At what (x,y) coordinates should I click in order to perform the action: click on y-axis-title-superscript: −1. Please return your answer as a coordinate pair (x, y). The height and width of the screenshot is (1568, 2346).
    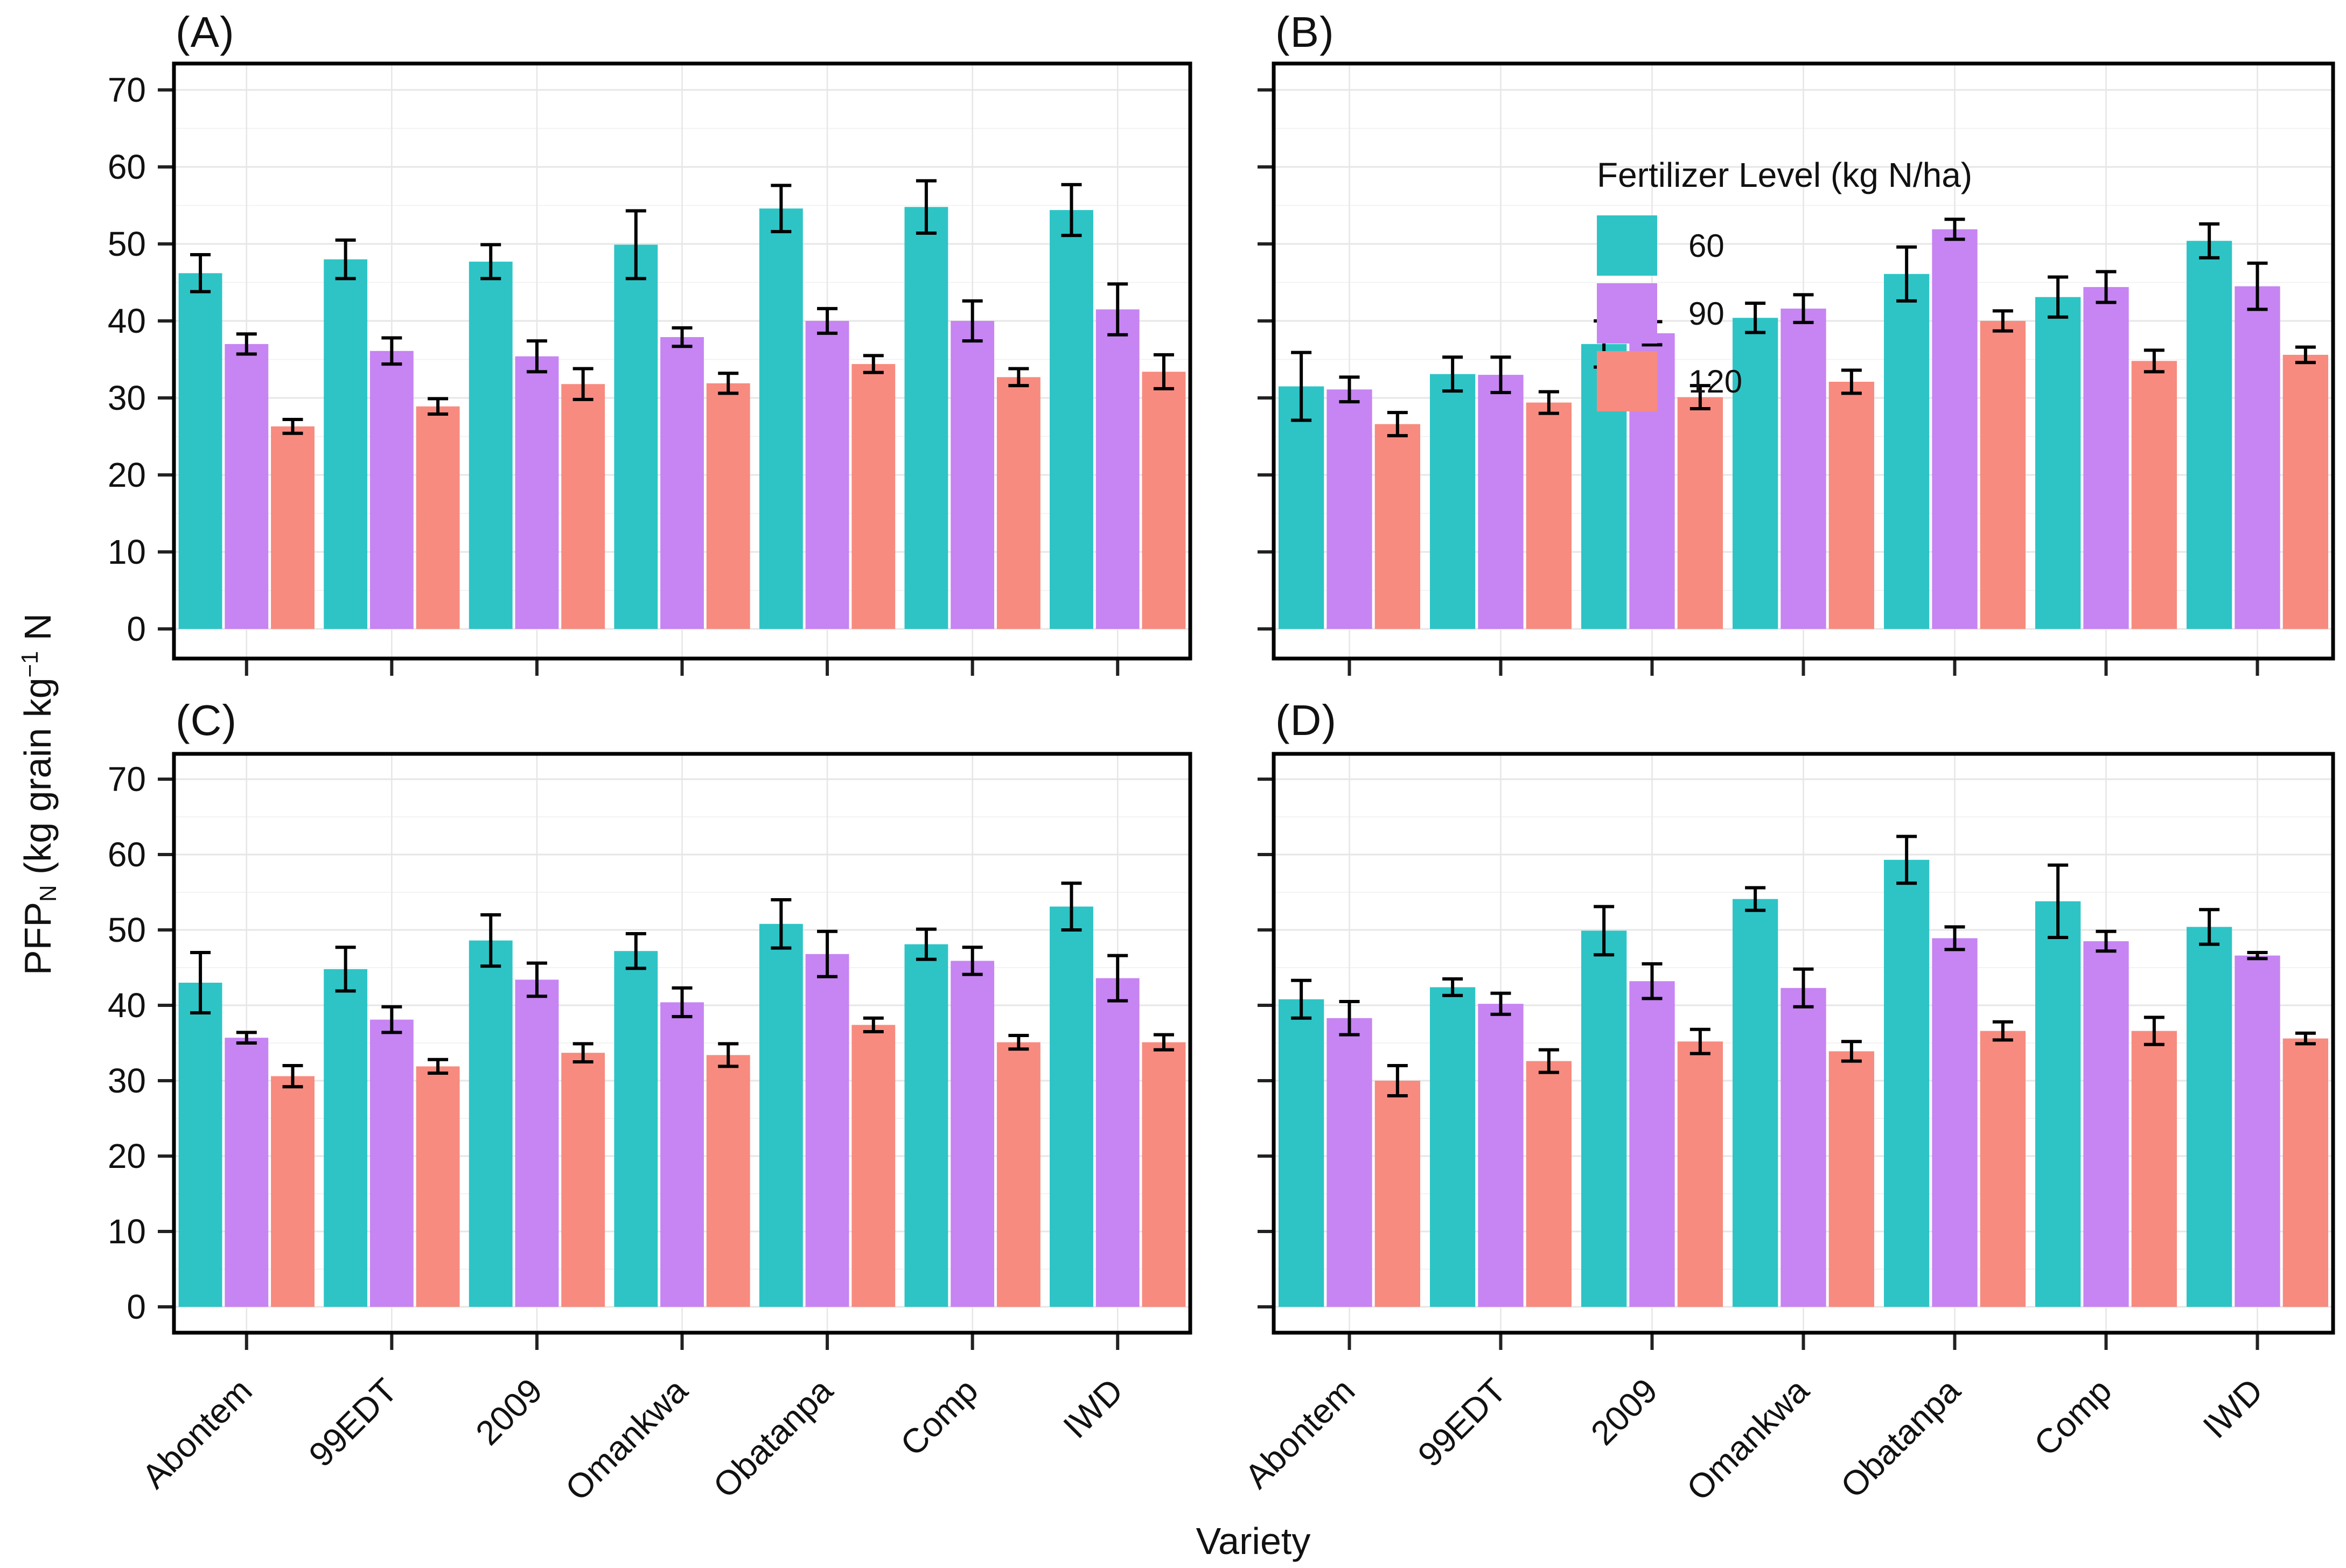
    Looking at the image, I should click on (30, 664).